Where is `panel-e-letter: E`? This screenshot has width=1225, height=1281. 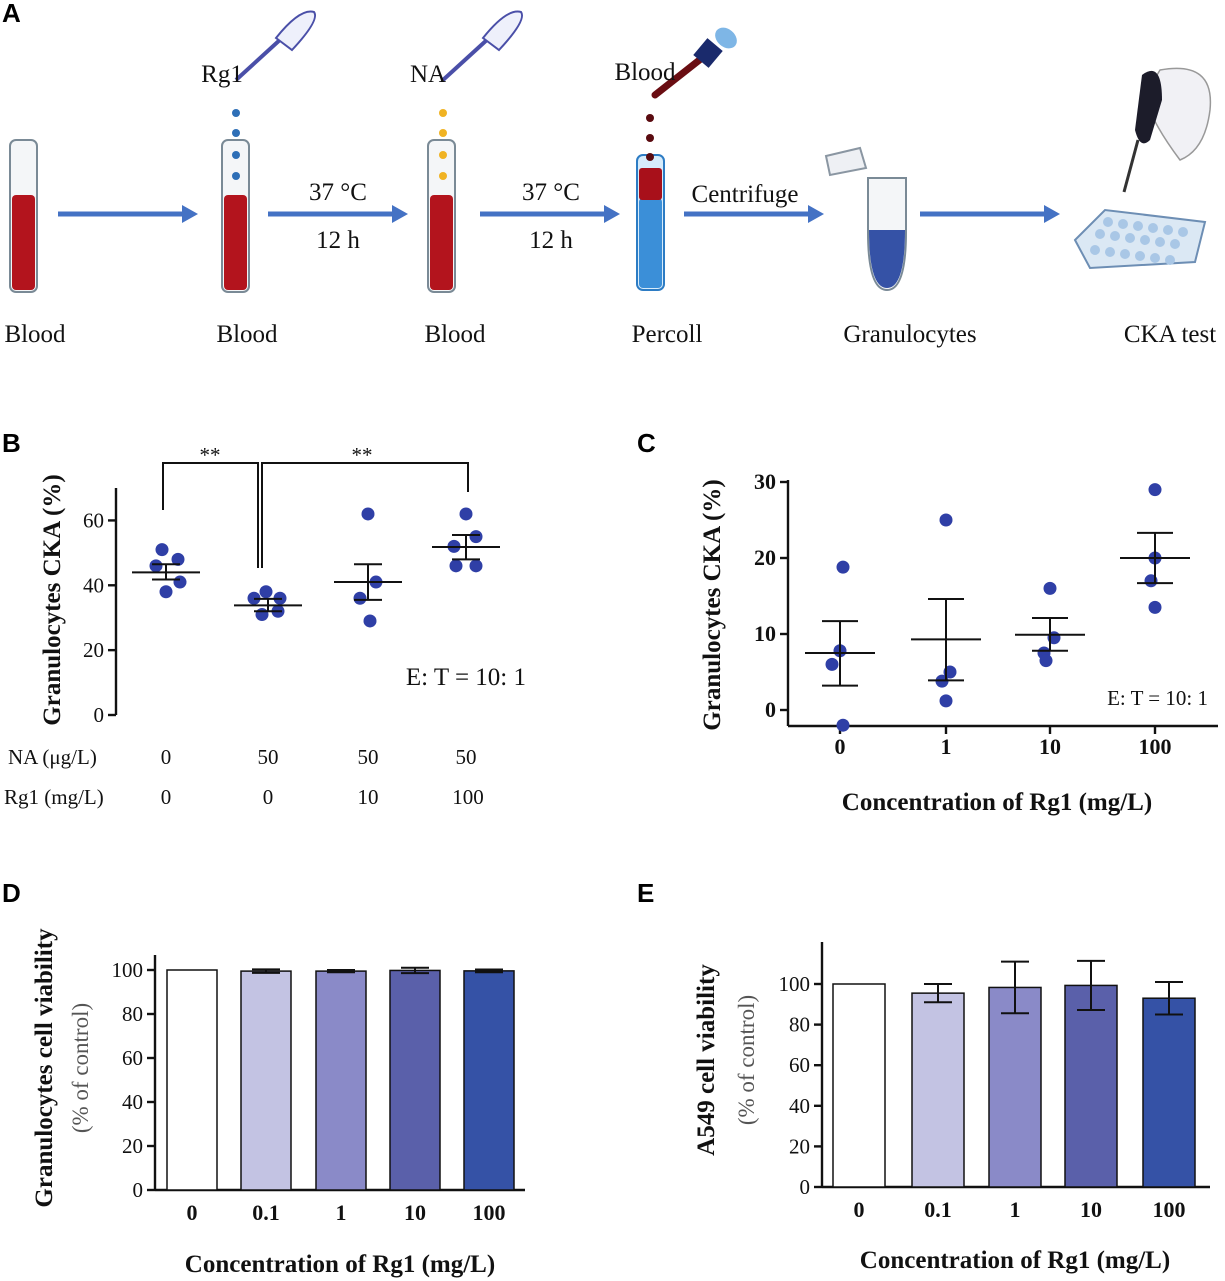 panel-e-letter: E is located at coordinates (645, 893).